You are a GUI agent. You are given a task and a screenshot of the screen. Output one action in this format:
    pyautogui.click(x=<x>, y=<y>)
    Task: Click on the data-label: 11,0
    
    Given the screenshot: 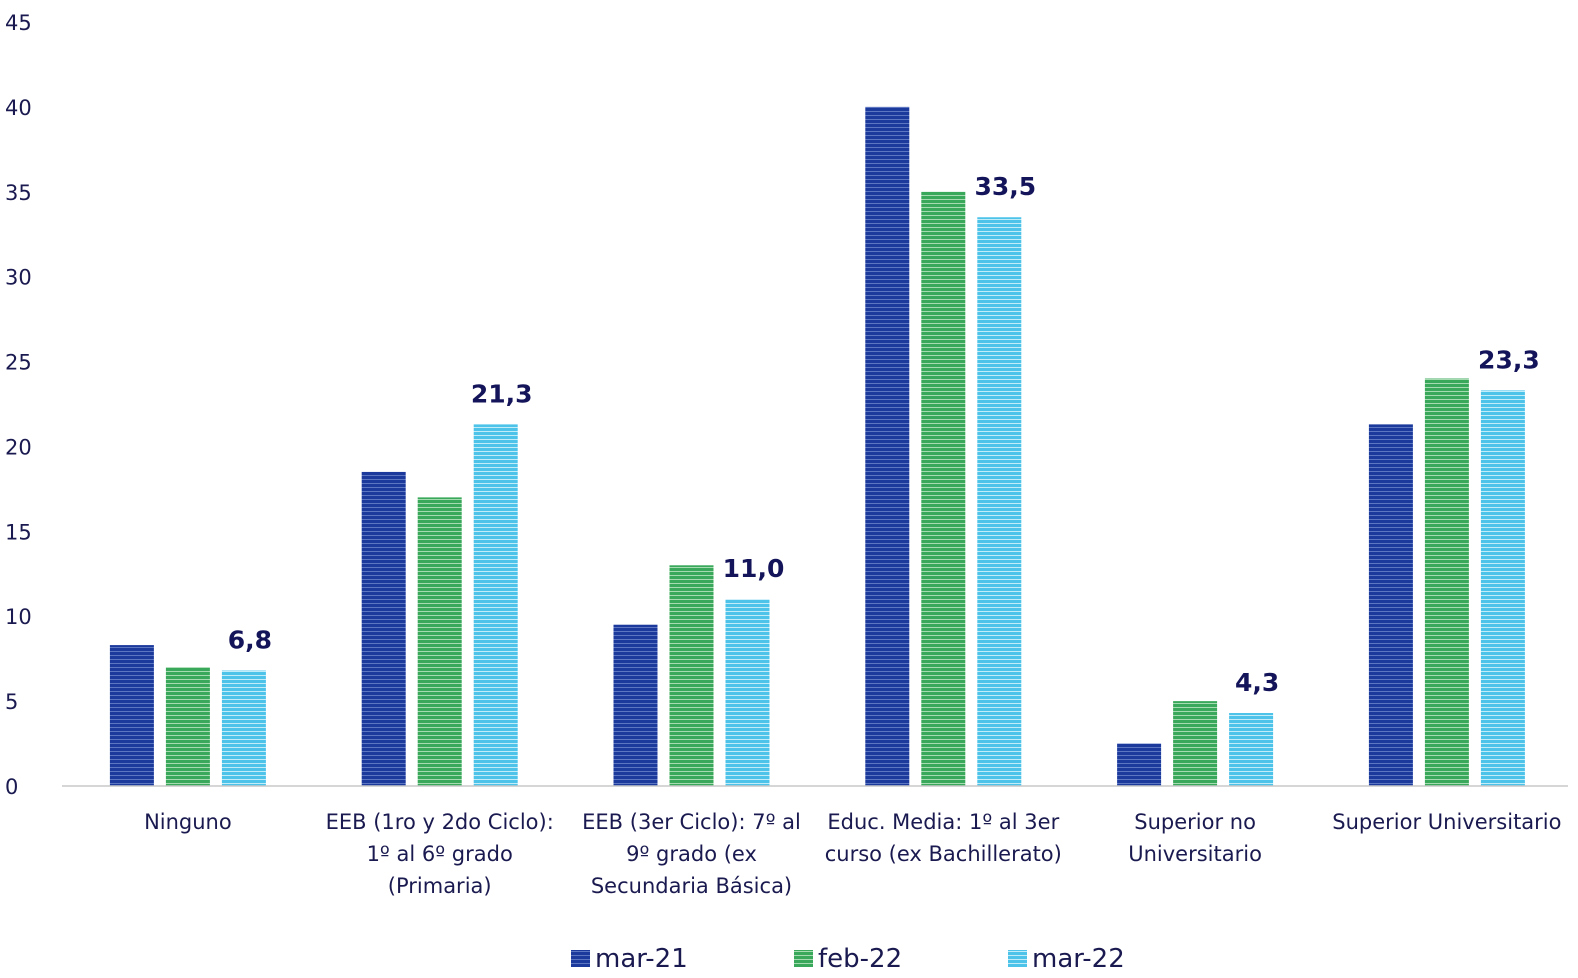 What is the action you would take?
    pyautogui.click(x=754, y=568)
    